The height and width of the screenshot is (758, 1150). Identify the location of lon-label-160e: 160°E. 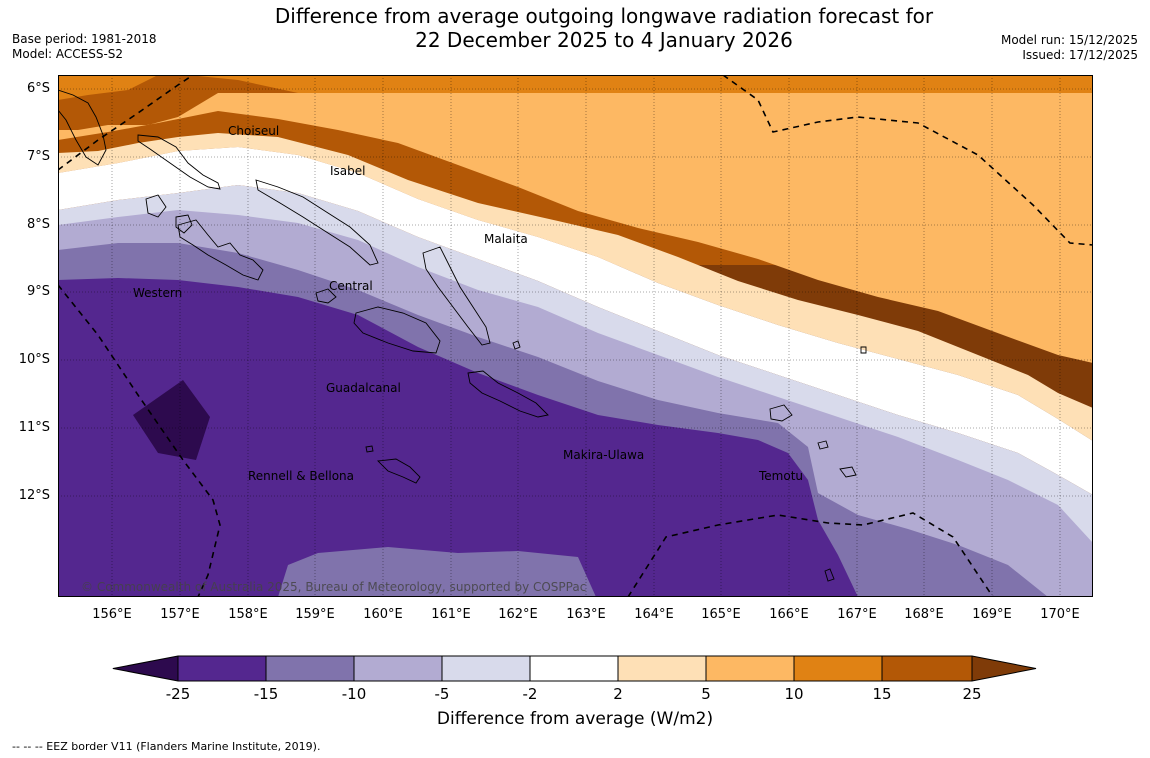
(383, 614).